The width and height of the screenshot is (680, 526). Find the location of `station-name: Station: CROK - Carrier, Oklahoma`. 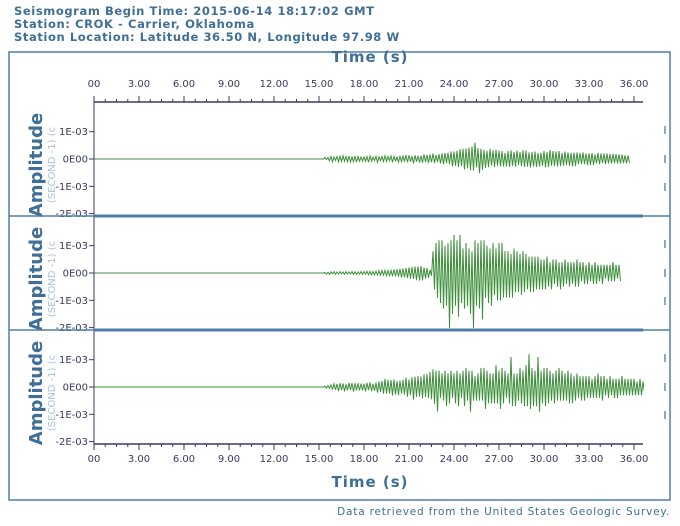

station-name: Station: CROK - Carrier, Oklahoma is located at coordinates (134, 24).